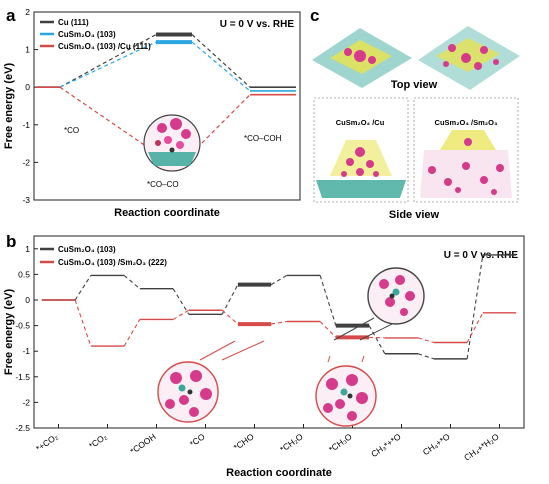 The width and height of the screenshot is (549, 484). I want to click on panel-a-ytick-label: 1, so click(27, 50).